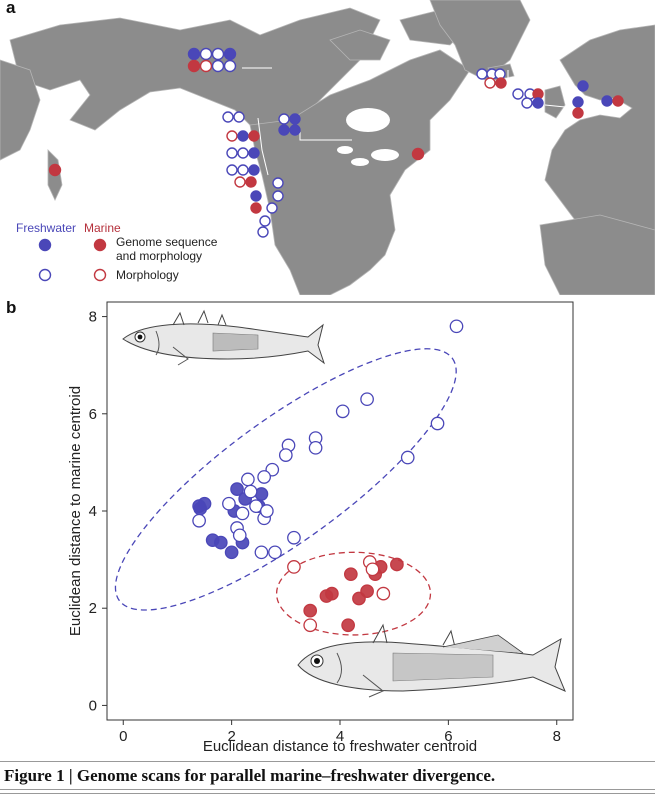 This screenshot has height=796, width=655. I want to click on marine-stickleback-fish-drawing, so click(223, 337).